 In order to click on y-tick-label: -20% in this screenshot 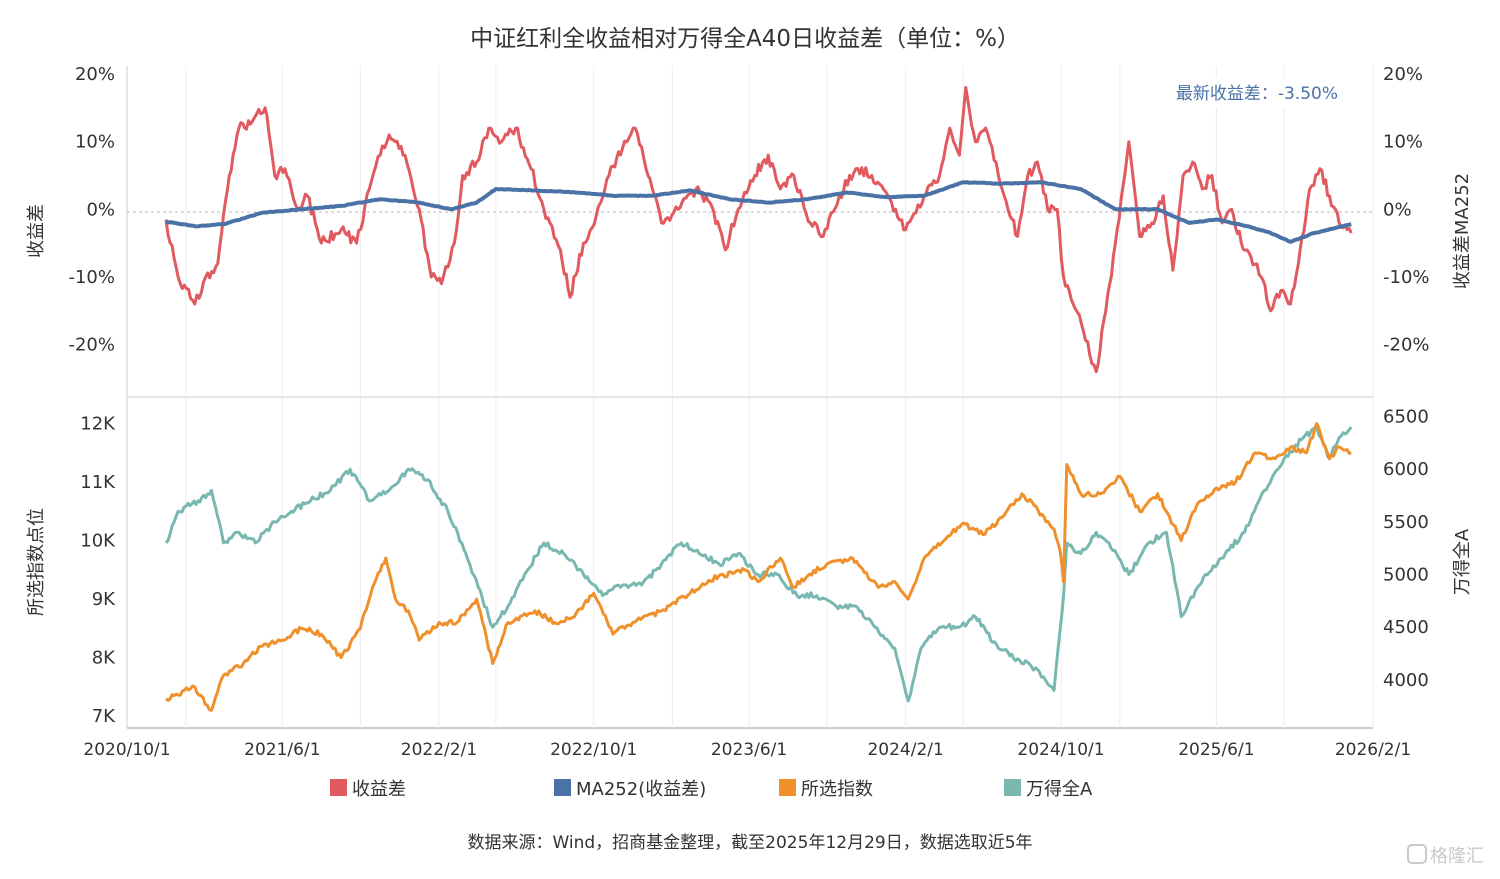, I will do `click(91, 345)`.